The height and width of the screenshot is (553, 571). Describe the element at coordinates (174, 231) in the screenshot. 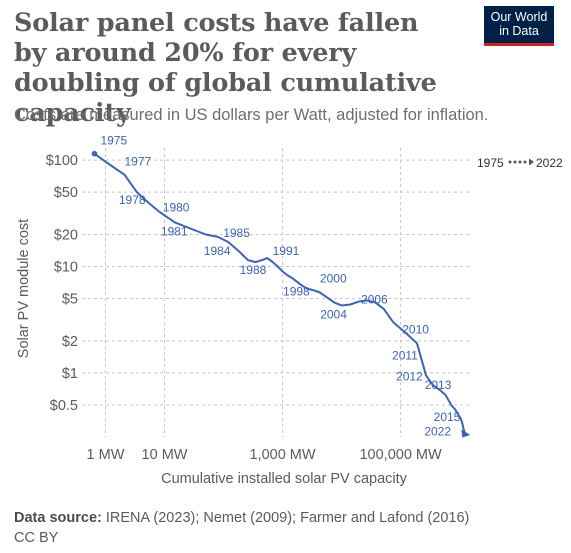

I see `year-label: 1981` at that location.